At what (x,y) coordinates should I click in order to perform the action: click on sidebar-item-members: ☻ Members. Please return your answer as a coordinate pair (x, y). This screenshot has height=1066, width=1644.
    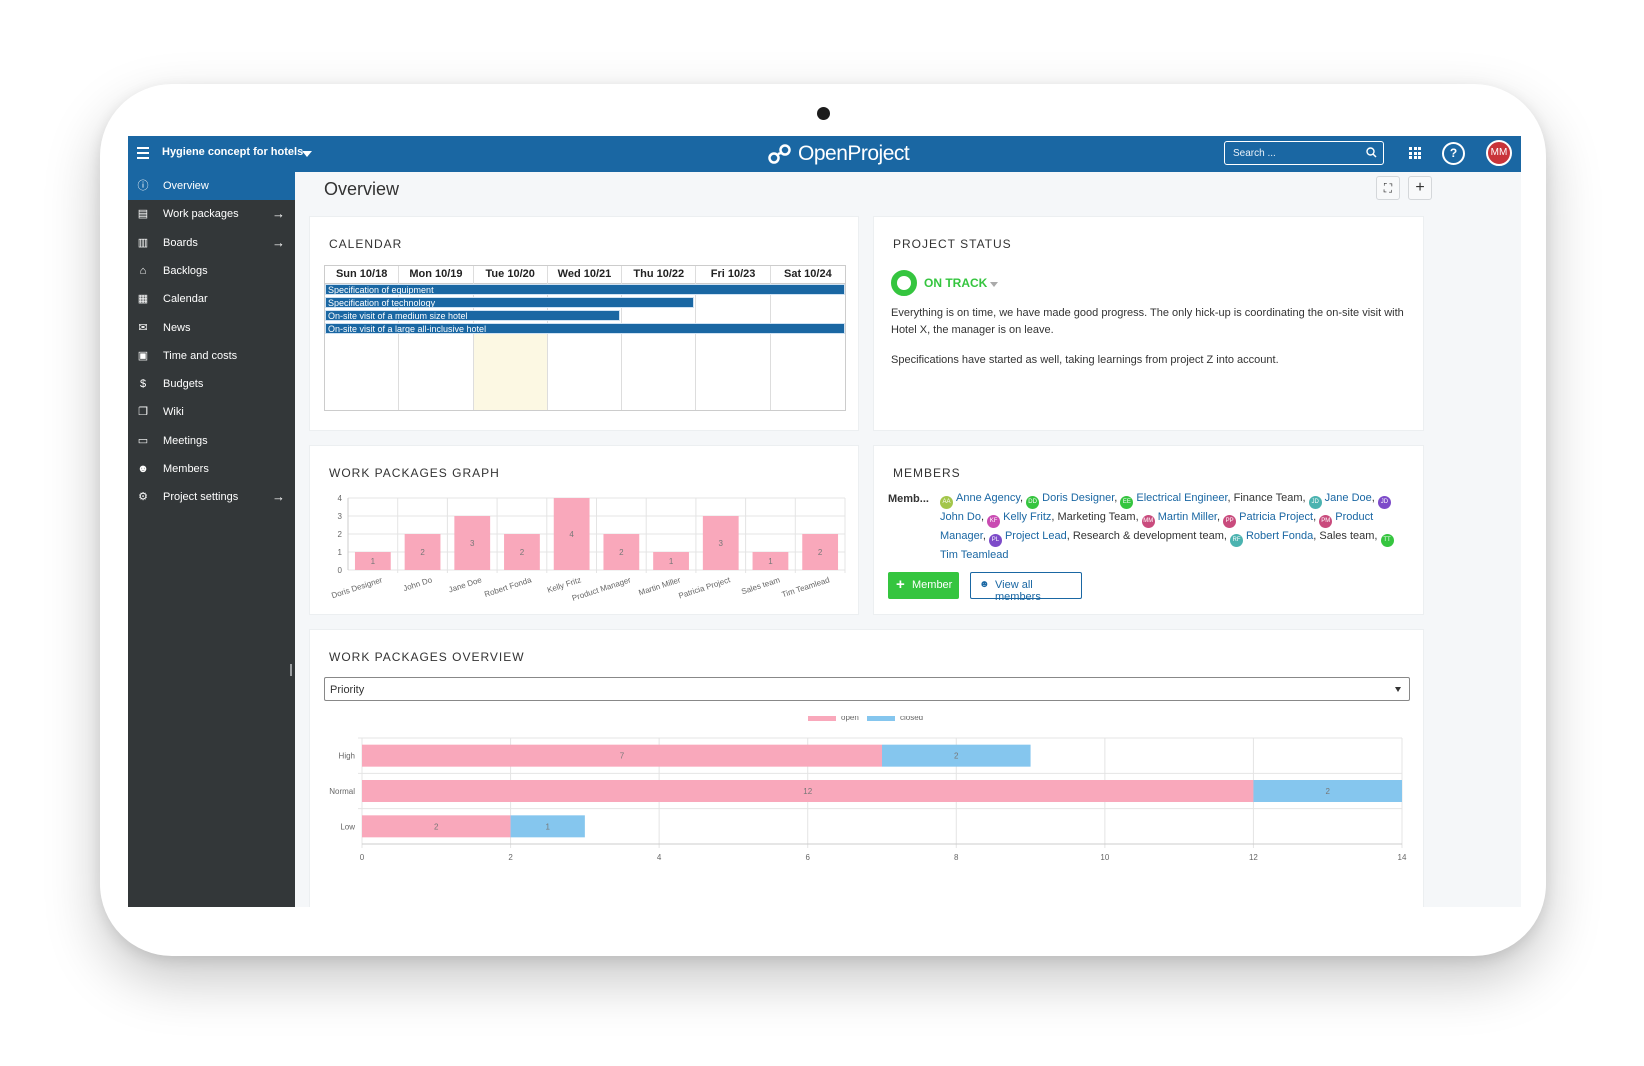
    Looking at the image, I should click on (211, 469).